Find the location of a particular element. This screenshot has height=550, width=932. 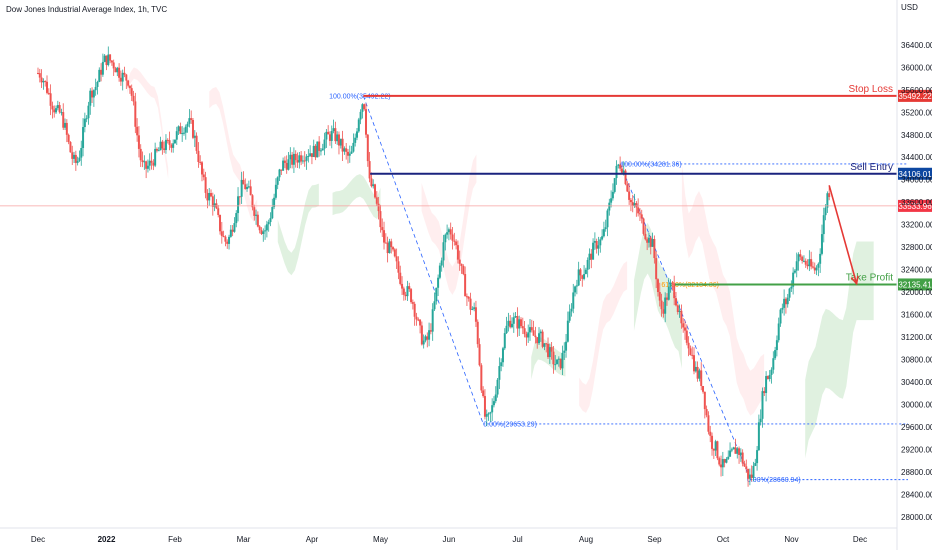

stop-loss-label: Stop Loss is located at coordinates (871, 89).